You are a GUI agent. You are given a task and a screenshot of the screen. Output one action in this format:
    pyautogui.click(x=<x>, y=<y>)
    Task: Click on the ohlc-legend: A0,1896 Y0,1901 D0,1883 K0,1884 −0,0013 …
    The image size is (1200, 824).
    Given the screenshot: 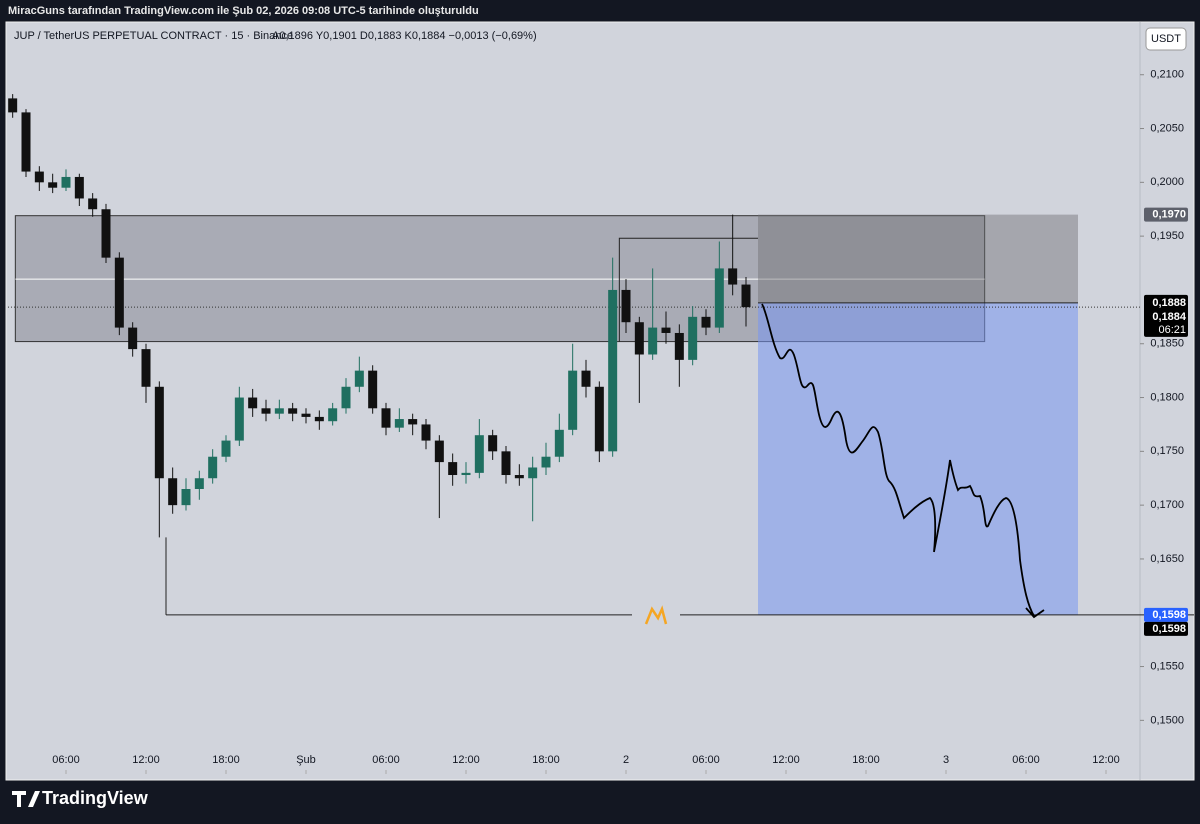 What is the action you would take?
    pyautogui.click(x=404, y=36)
    